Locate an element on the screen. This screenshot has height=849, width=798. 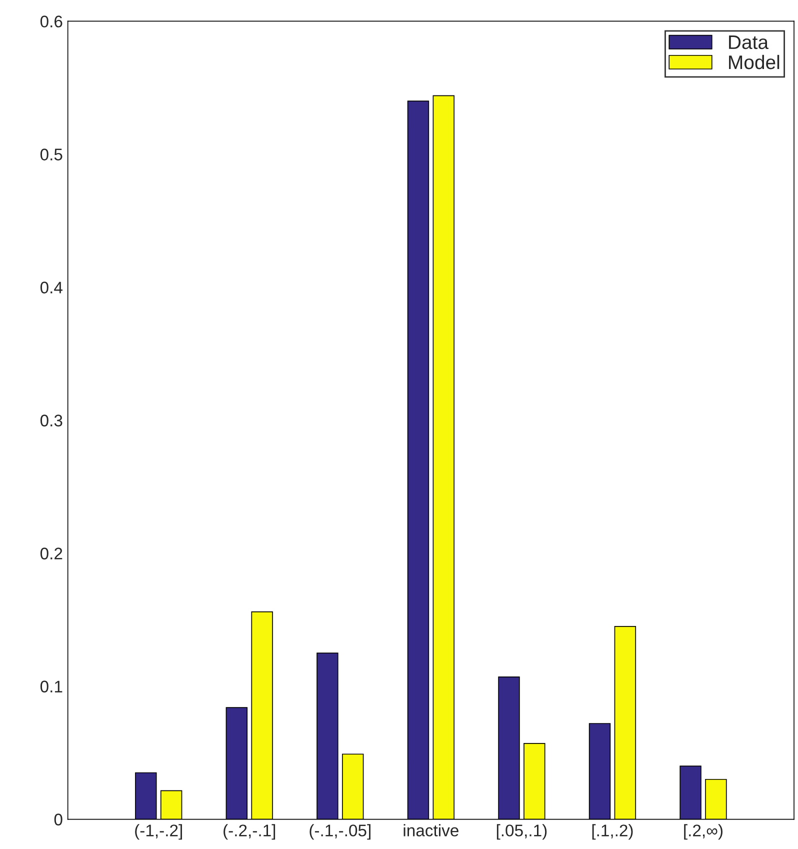
legend-label: Model is located at coordinates (754, 62).